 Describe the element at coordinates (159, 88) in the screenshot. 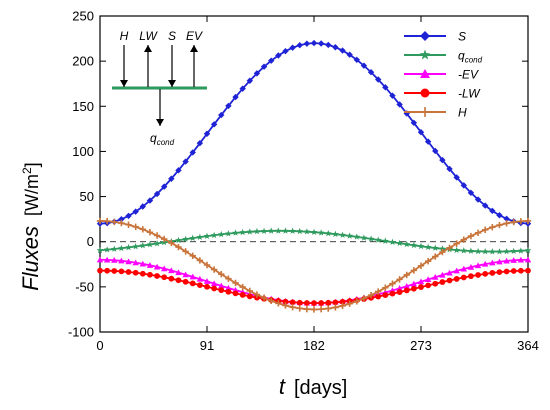

I see `energy-balance-inset: H LW S EV qcond` at that location.